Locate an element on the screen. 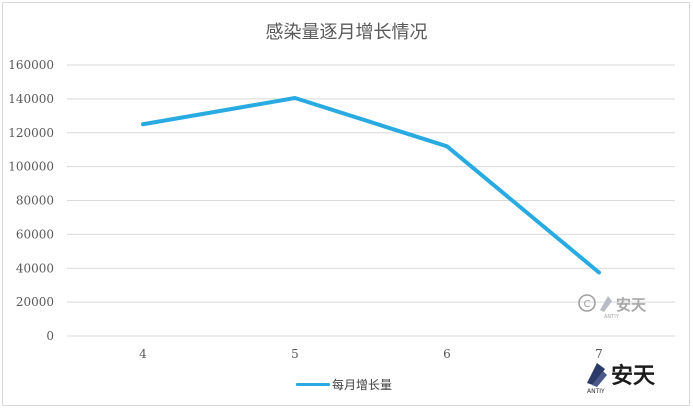  y-tick-label: 40000 is located at coordinates (35, 268).